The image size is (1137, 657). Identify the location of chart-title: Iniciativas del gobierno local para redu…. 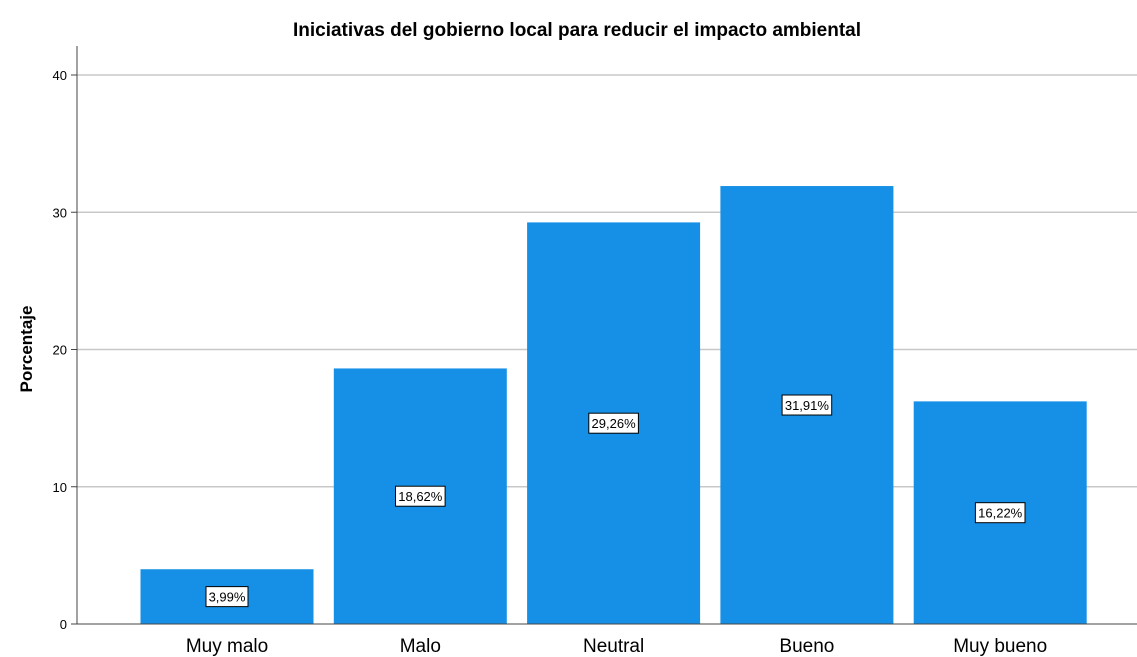
(577, 30).